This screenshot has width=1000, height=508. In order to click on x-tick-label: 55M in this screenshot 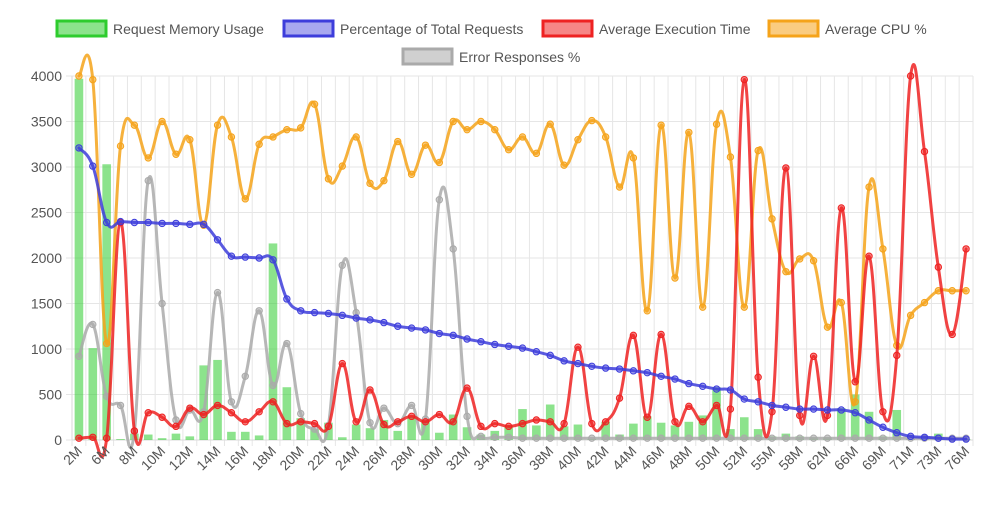, I will do `click(763, 458)`.